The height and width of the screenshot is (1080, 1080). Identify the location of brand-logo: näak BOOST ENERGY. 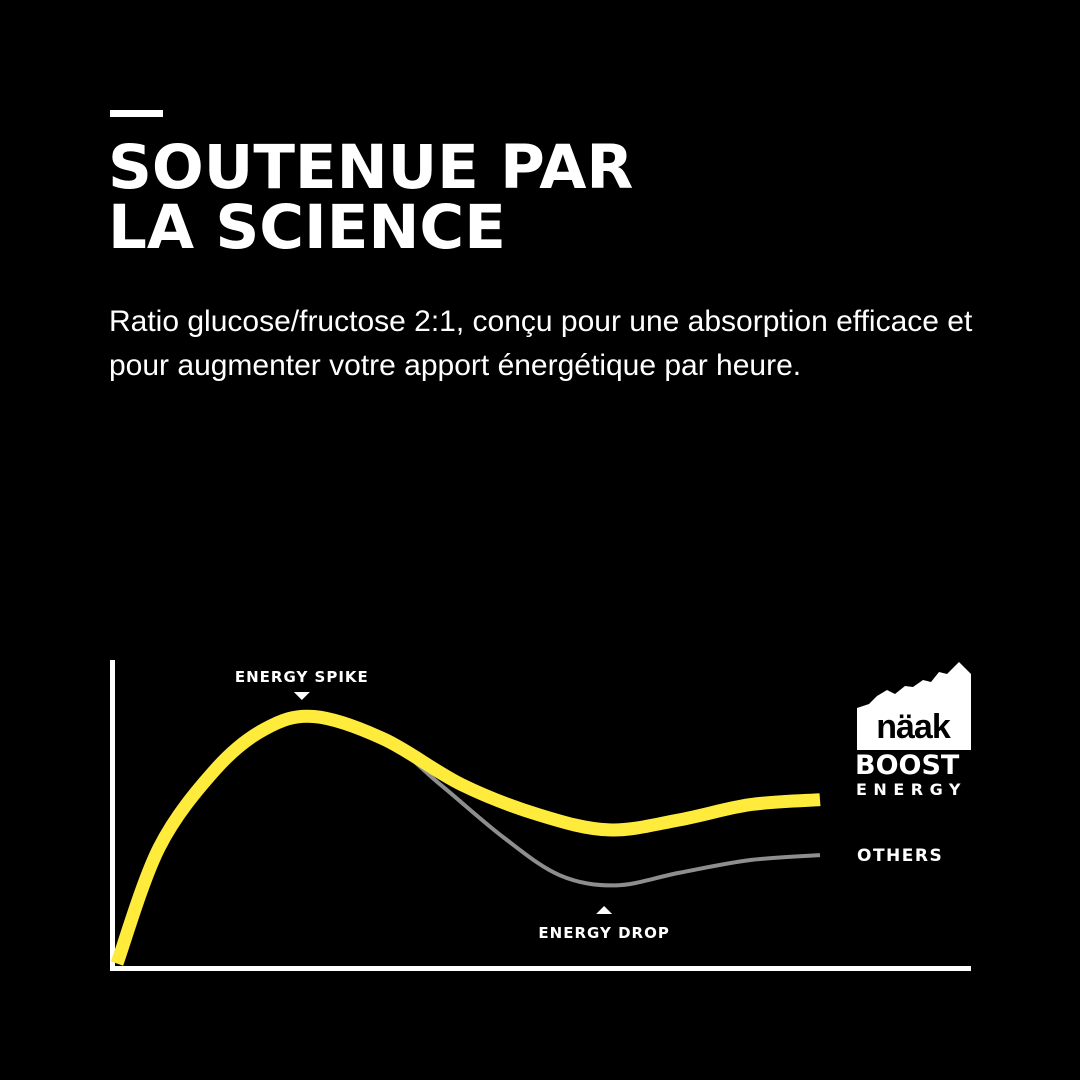
(914, 729).